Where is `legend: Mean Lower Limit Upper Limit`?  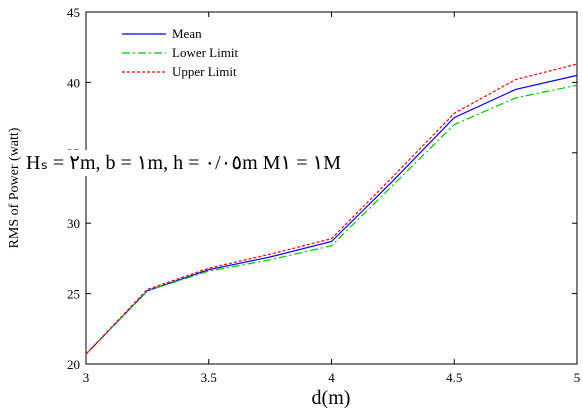
legend: Mean Lower Limit Upper Limit is located at coordinates (180, 52).